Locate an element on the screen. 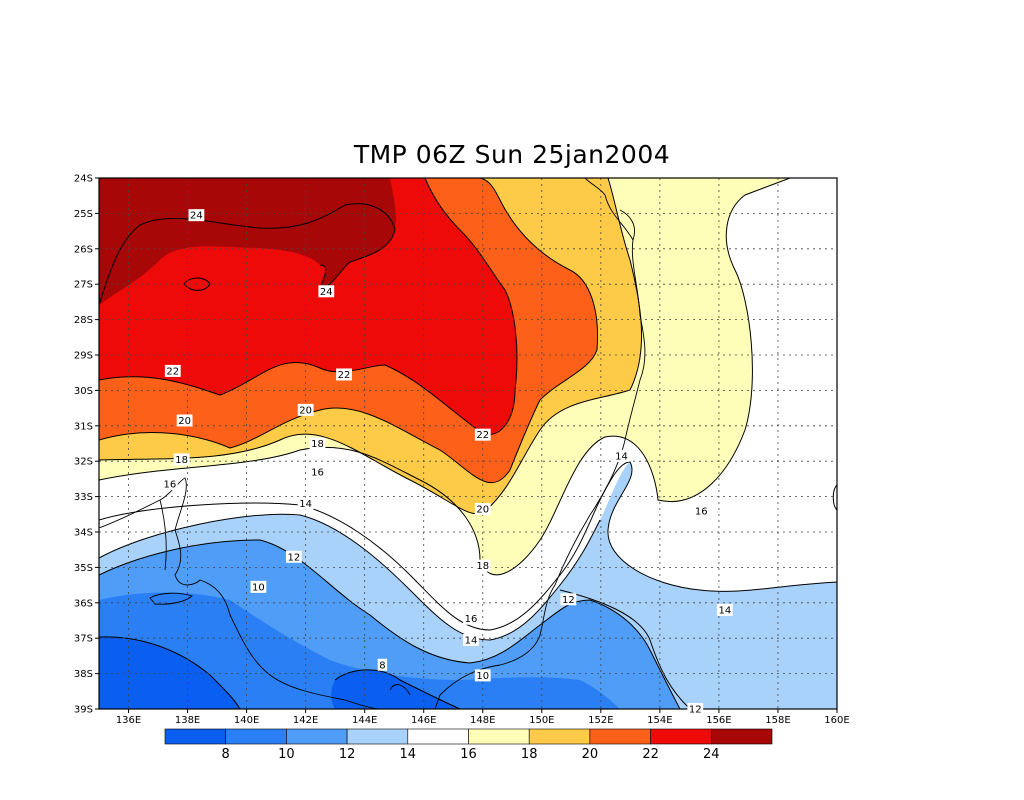  lat-label: 37S is located at coordinates (83, 639).